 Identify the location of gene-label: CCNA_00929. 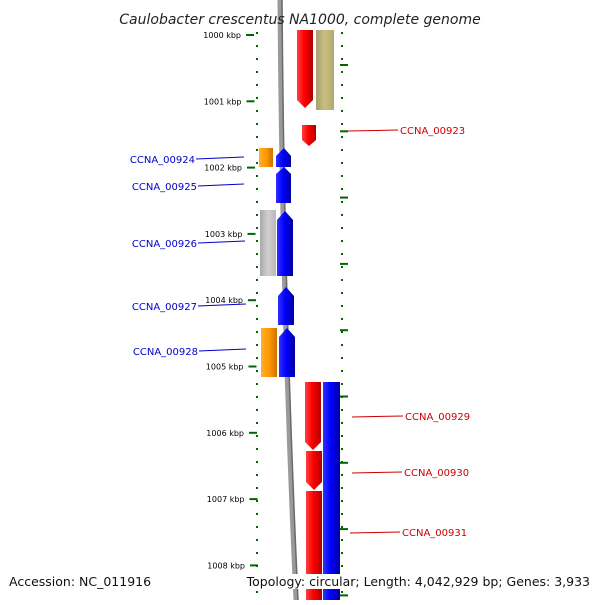
(437, 417).